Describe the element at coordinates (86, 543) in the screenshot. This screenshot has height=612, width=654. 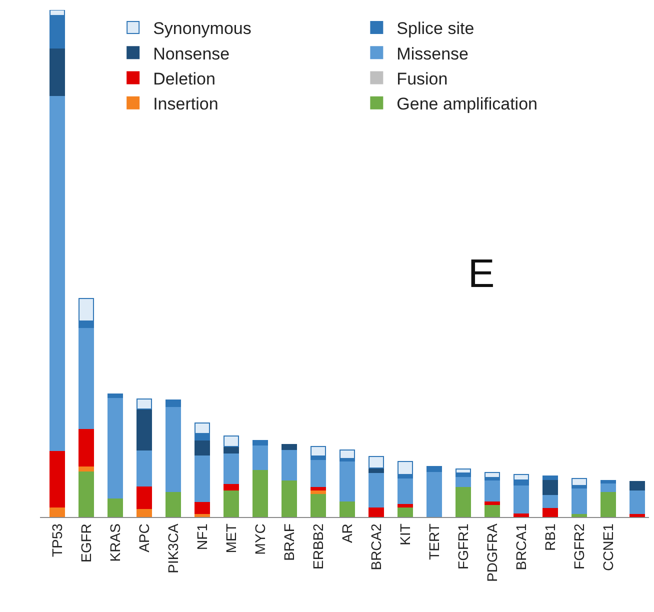
I see `x-tick-label: EGFR` at that location.